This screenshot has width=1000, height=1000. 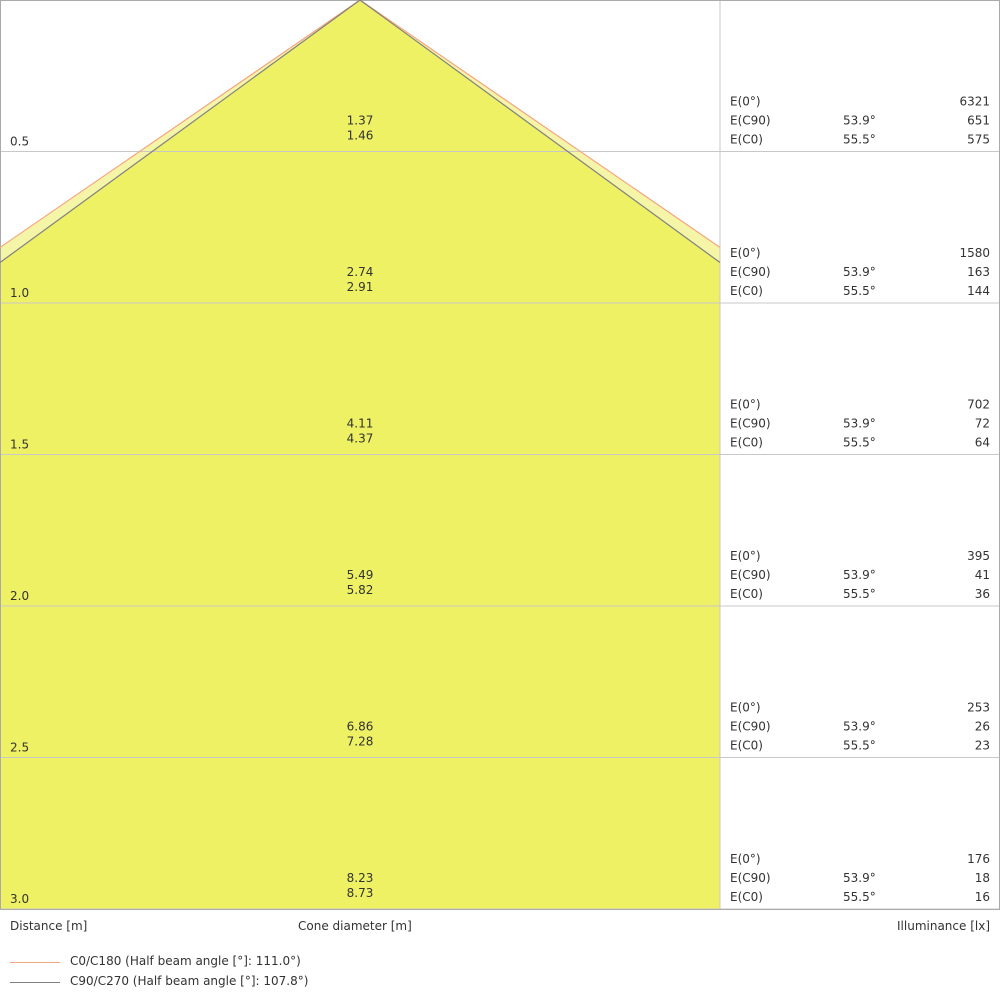 I want to click on cone-diameter-c90: 2.74, so click(x=360, y=272).